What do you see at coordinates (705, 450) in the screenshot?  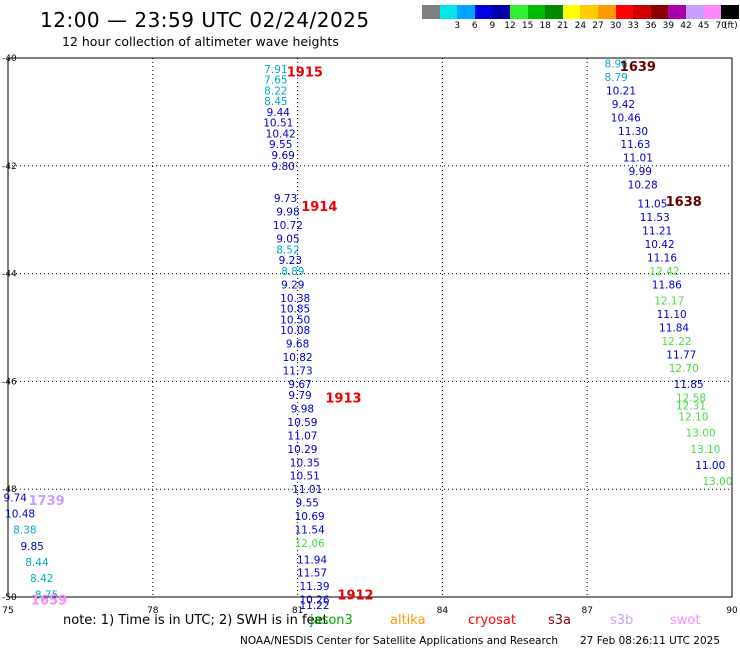 I see `wave-height-value: 13.10` at bounding box center [705, 450].